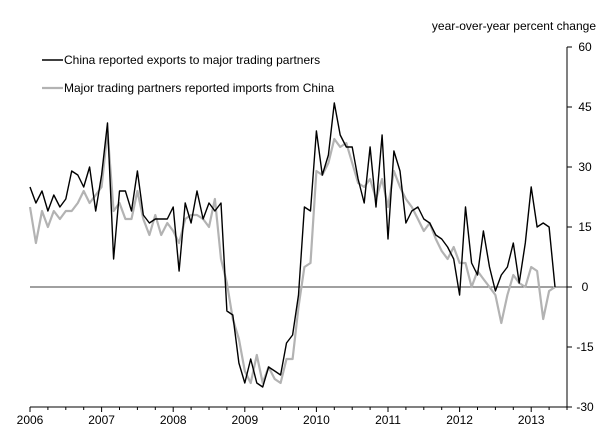 The image size is (607, 429). Describe the element at coordinates (531, 420) in the screenshot. I see `x-tick-label: 2013` at that location.